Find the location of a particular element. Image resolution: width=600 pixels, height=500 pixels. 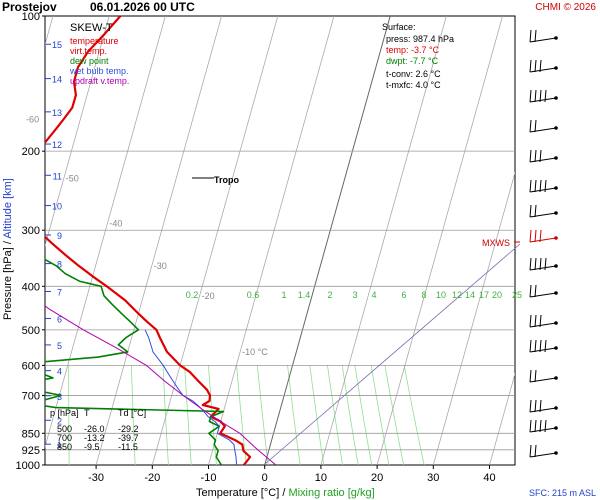

pressure-tick-label: 700 is located at coordinates (31, 396).